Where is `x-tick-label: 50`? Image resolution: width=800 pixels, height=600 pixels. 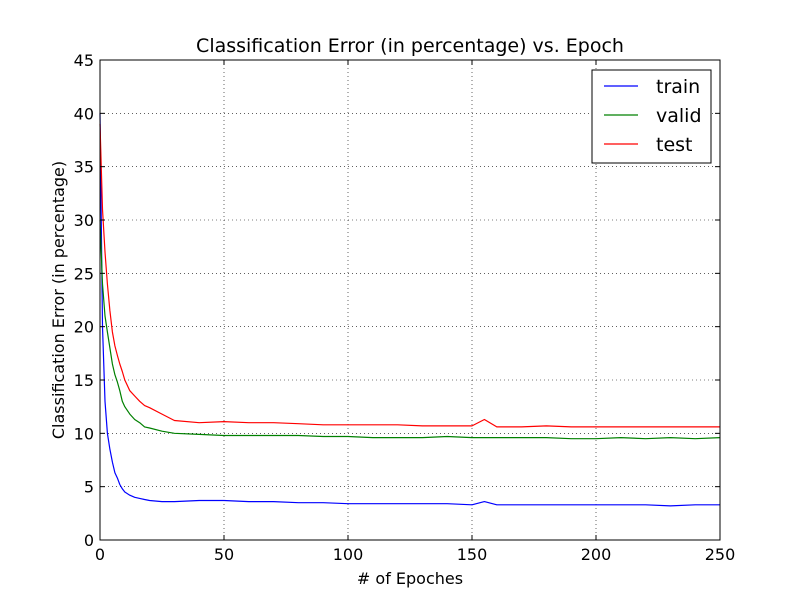
x-tick-label: 50 is located at coordinates (224, 554).